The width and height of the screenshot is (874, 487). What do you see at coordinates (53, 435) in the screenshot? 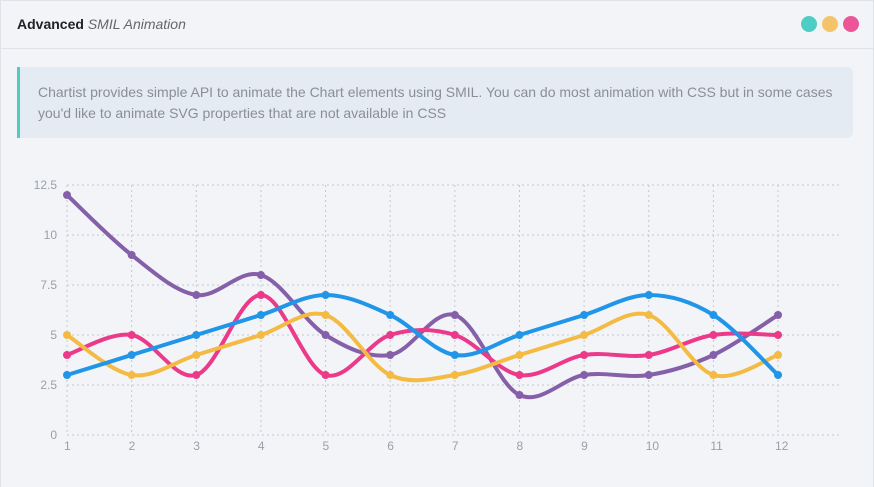
I see `y-tick-label: 0` at bounding box center [53, 435].